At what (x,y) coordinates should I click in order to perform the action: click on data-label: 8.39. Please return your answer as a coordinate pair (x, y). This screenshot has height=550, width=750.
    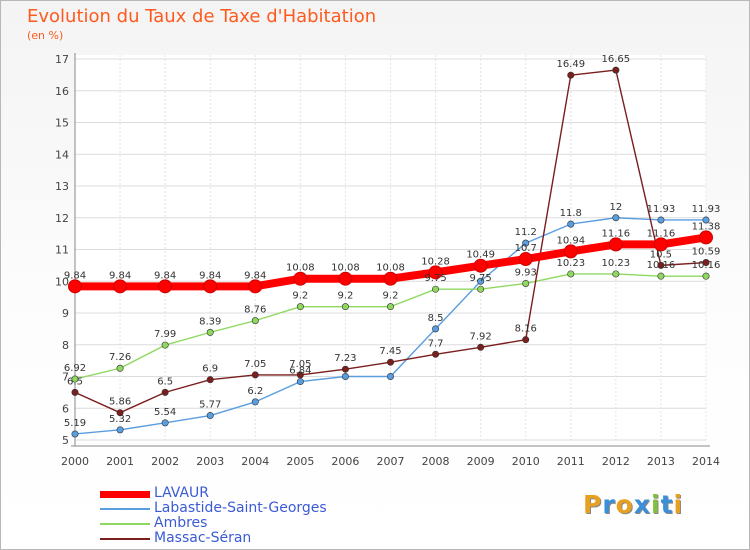
    Looking at the image, I should click on (210, 321).